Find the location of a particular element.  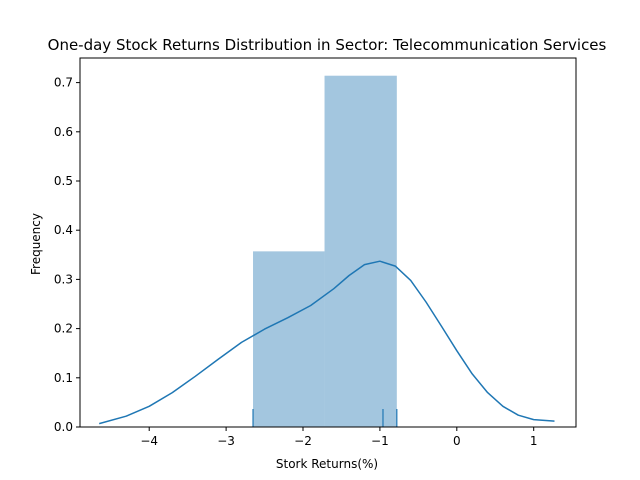

x-tick-label: 1 is located at coordinates (534, 441).